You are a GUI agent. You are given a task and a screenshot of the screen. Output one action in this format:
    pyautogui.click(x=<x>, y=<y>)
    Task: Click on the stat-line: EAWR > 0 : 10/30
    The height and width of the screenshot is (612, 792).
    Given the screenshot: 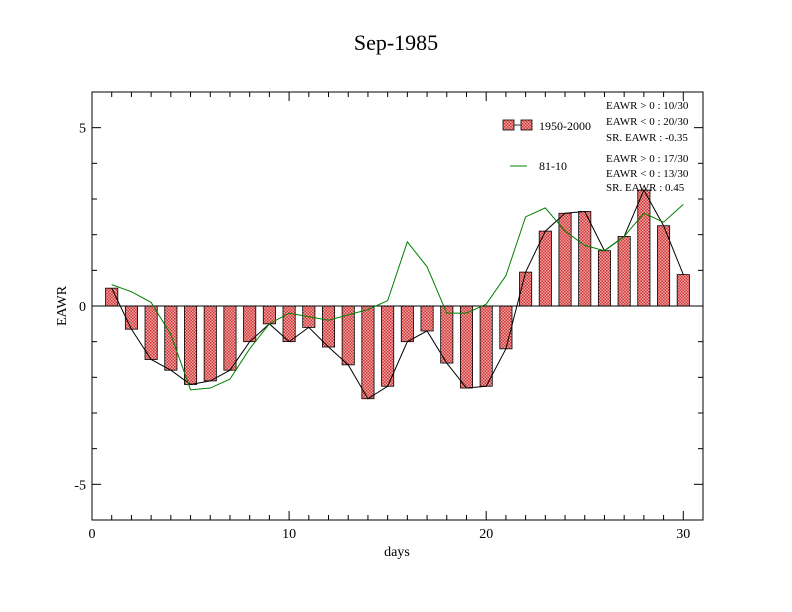 What is the action you would take?
    pyautogui.click(x=647, y=106)
    